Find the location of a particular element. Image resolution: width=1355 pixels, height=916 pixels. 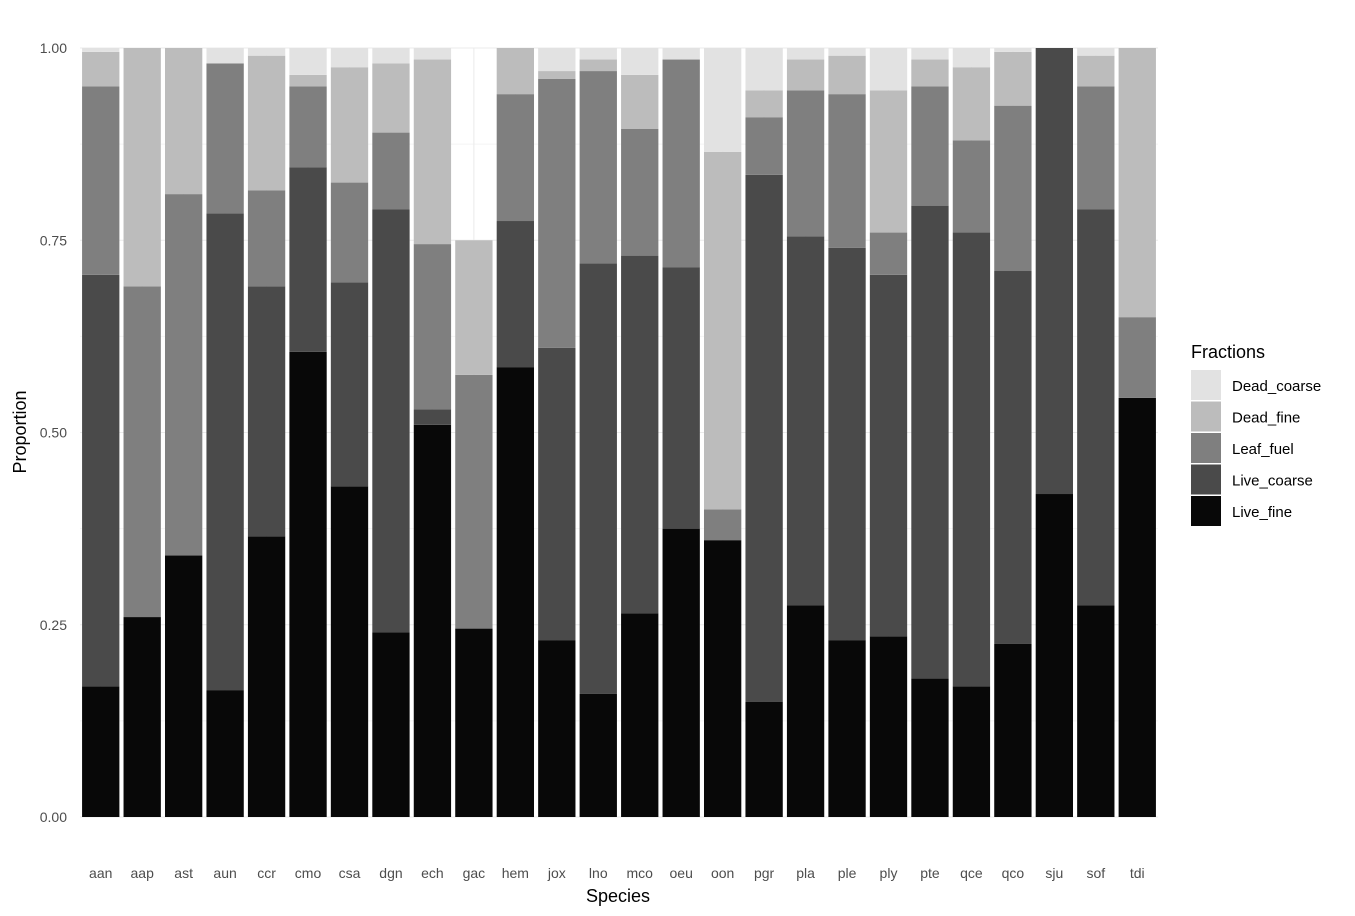

legend-label-live-coarse: Live_coarse is located at coordinates (1272, 481).